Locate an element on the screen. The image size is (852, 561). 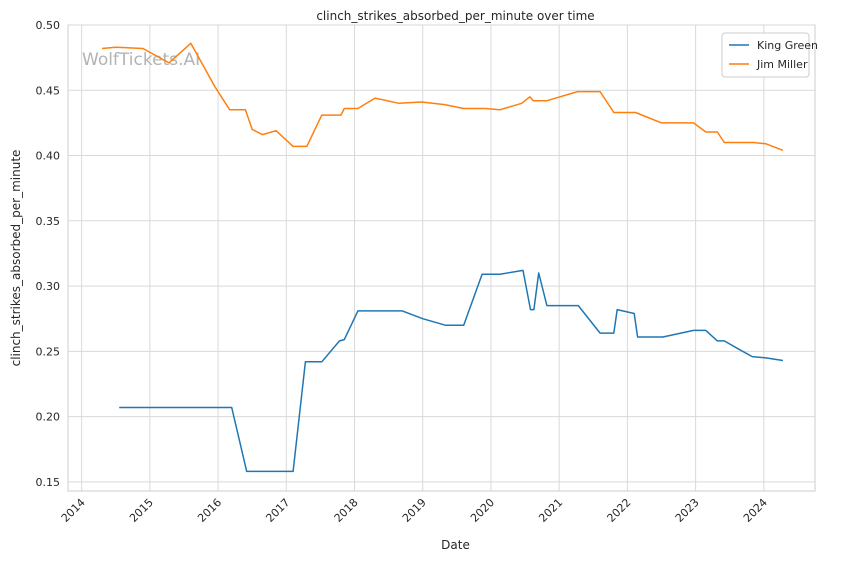
watermark-text: WolfTickets.AI is located at coordinates (141, 60).